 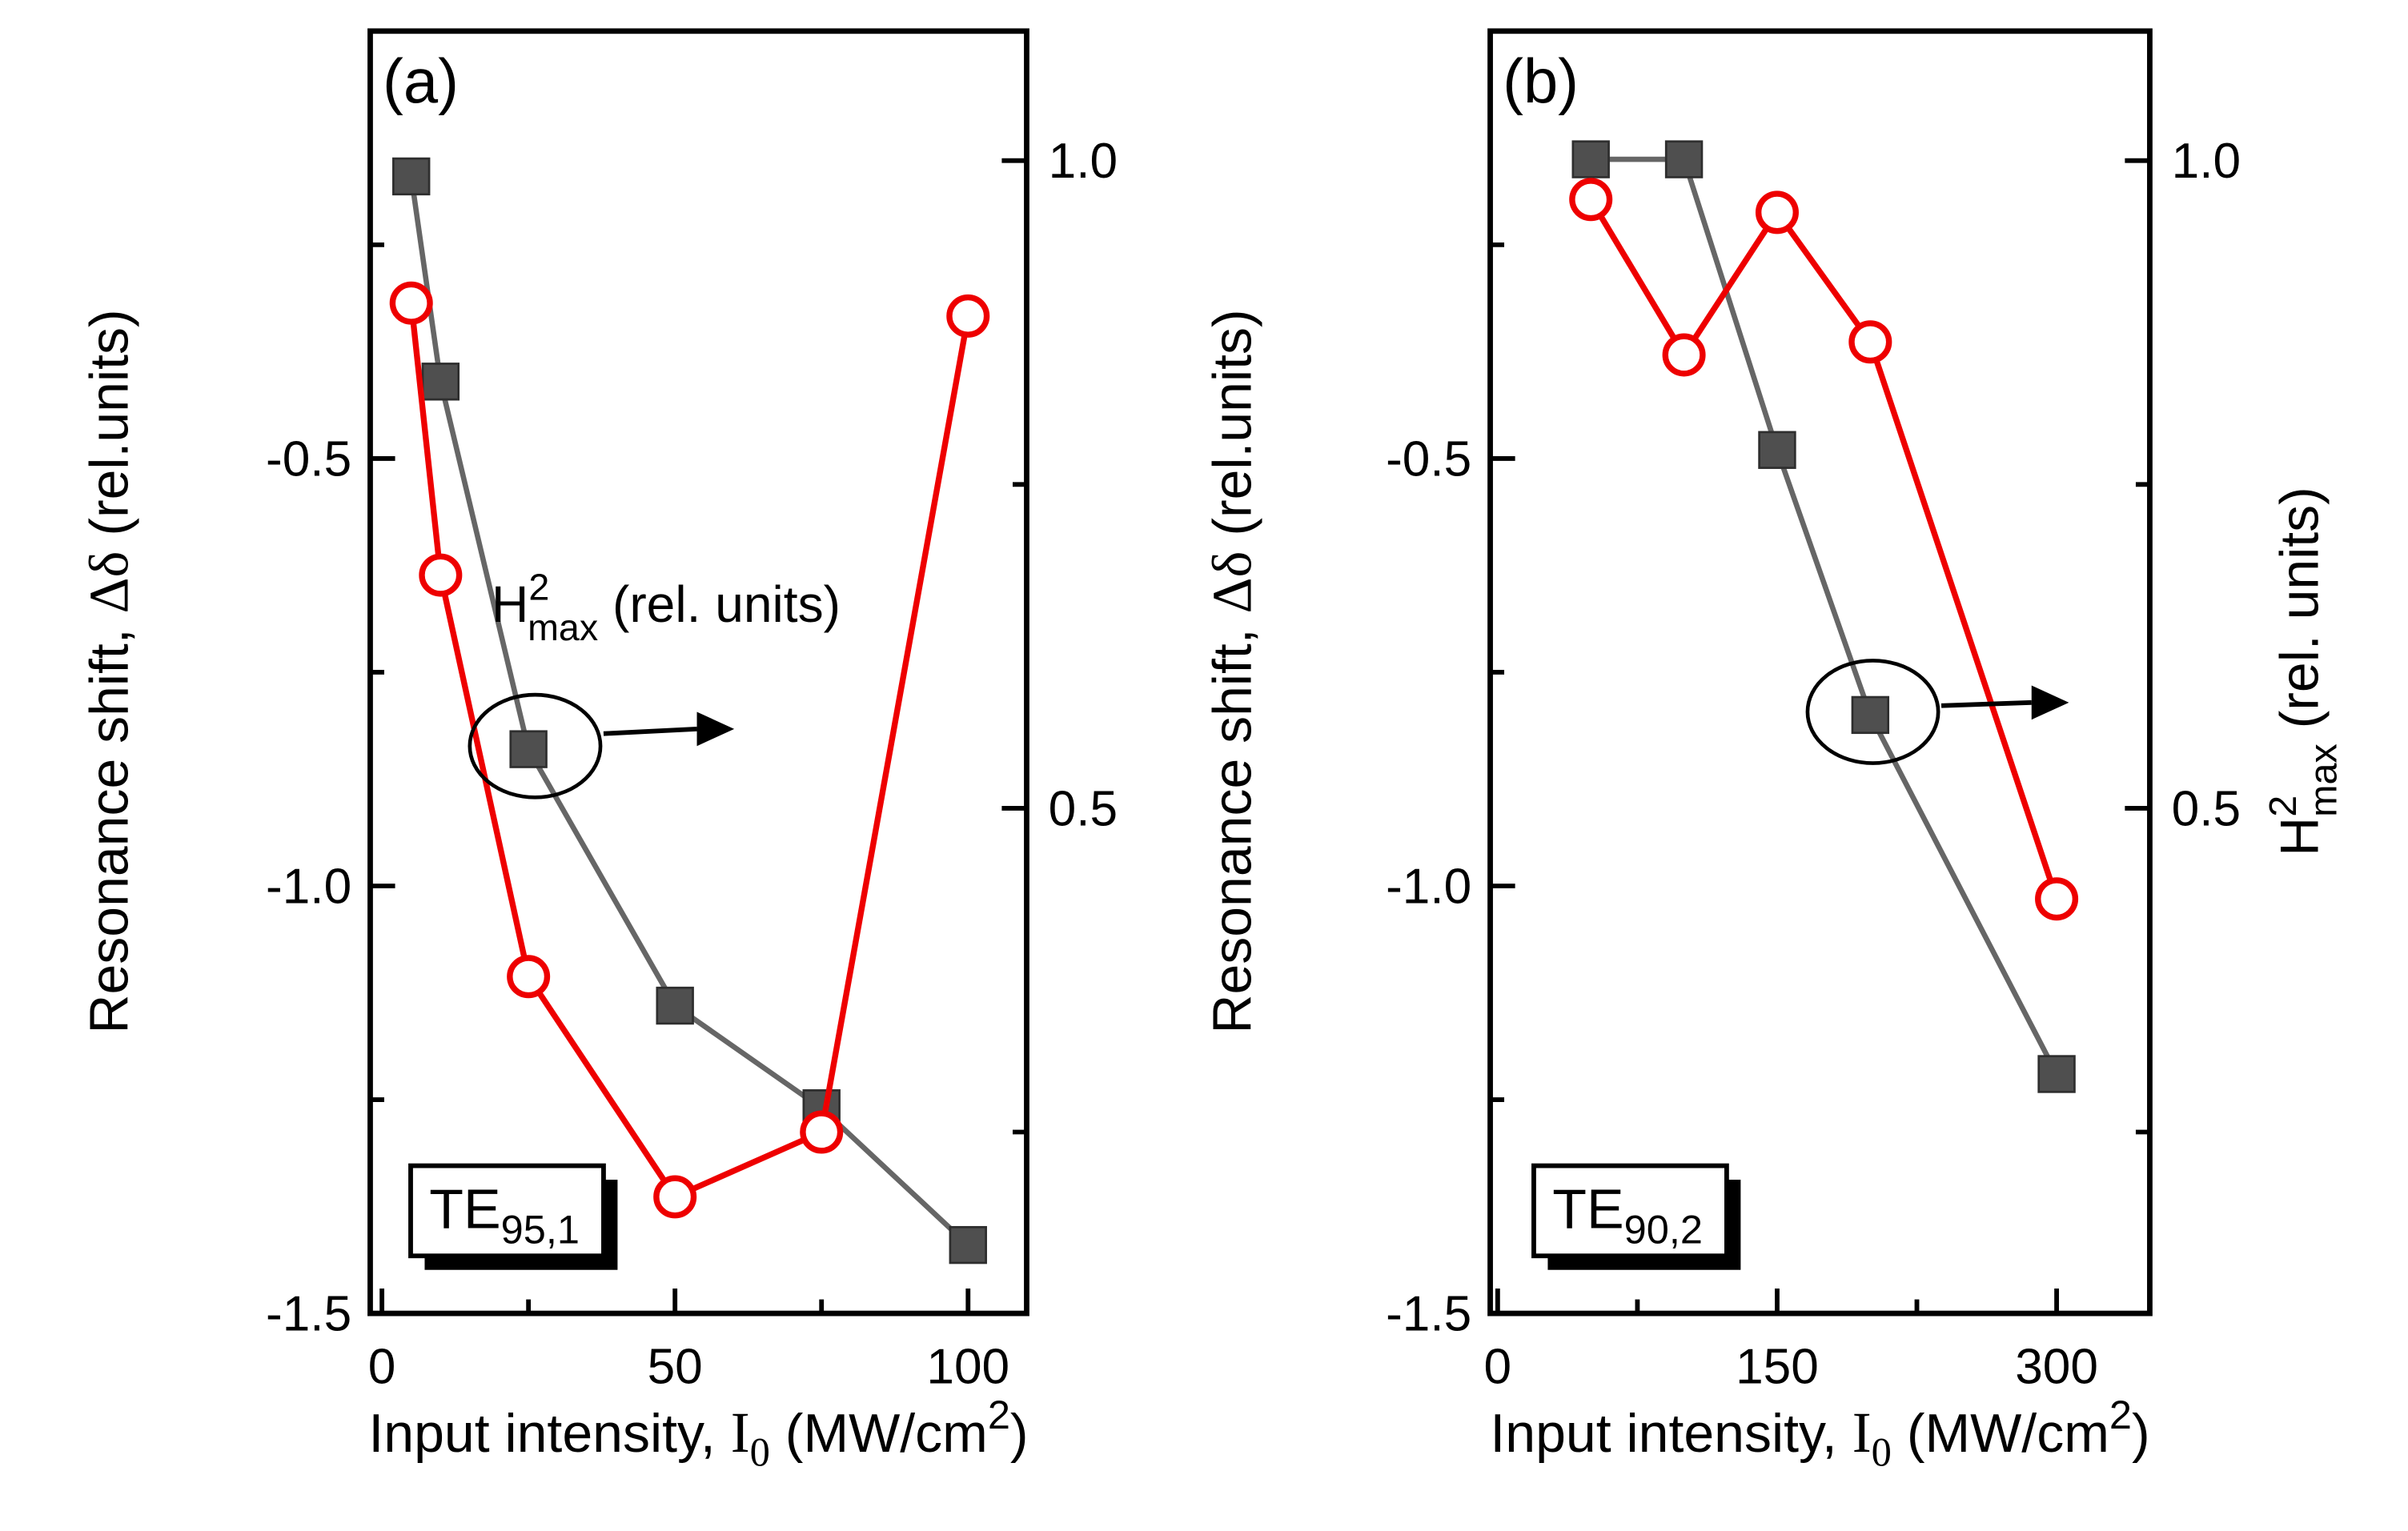 I want to click on h2max-annotation: H2 max (rel. units), so click(x=666, y=607).